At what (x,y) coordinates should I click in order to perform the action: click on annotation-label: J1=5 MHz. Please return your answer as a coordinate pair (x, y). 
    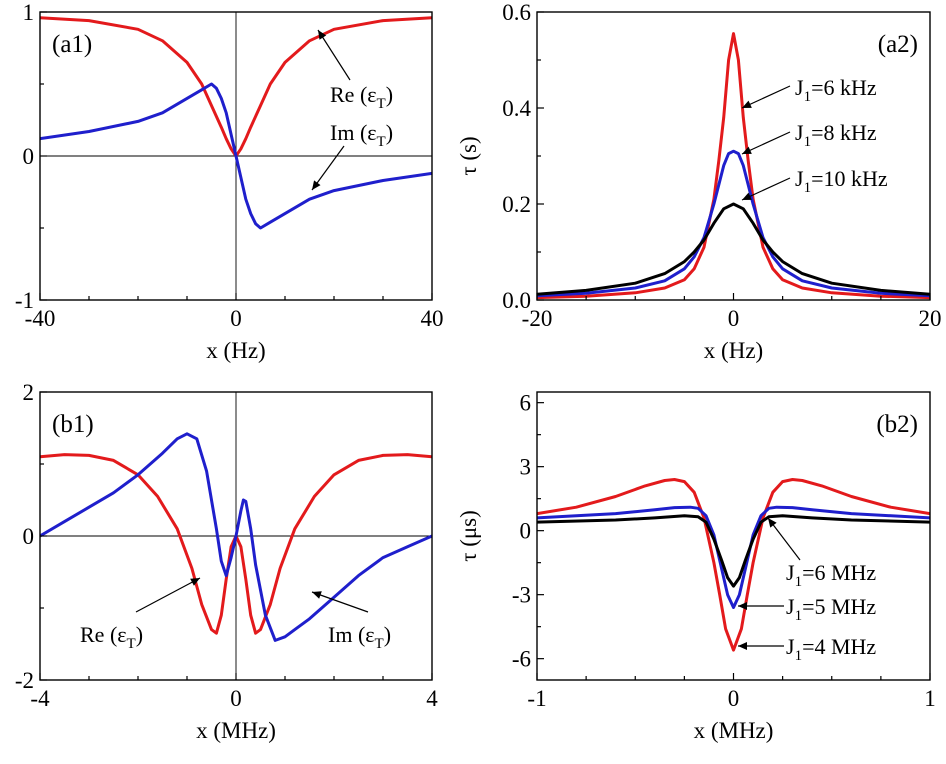
    Looking at the image, I should click on (831, 609).